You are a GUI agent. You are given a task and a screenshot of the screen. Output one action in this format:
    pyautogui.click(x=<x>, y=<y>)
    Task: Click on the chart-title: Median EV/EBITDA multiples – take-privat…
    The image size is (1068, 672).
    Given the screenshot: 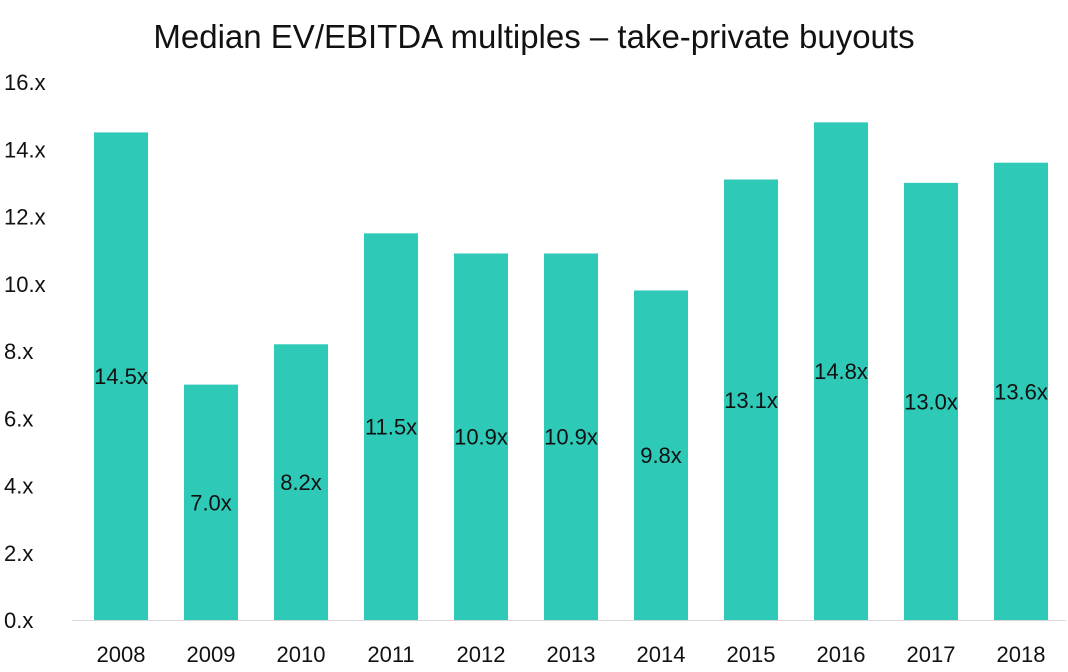 What is the action you would take?
    pyautogui.click(x=534, y=36)
    